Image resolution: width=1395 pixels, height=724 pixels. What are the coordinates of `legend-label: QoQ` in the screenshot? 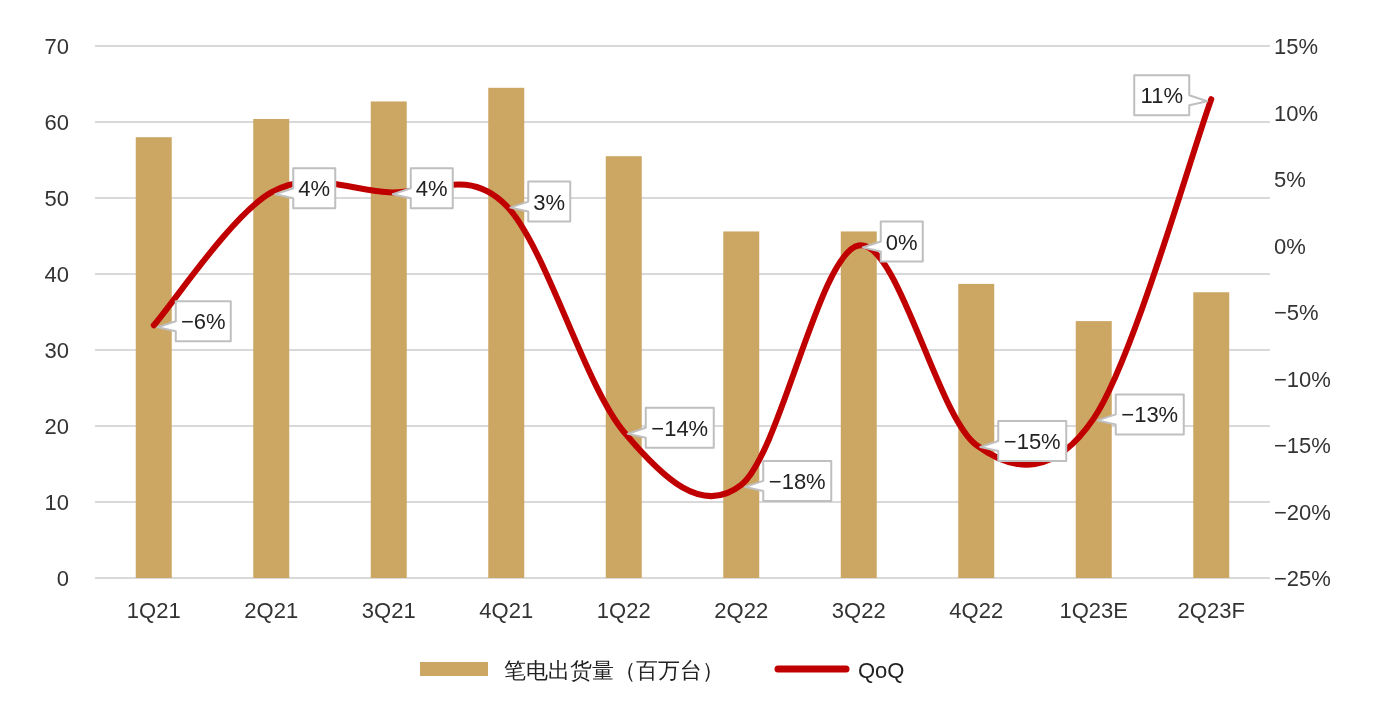 It's located at (881, 670).